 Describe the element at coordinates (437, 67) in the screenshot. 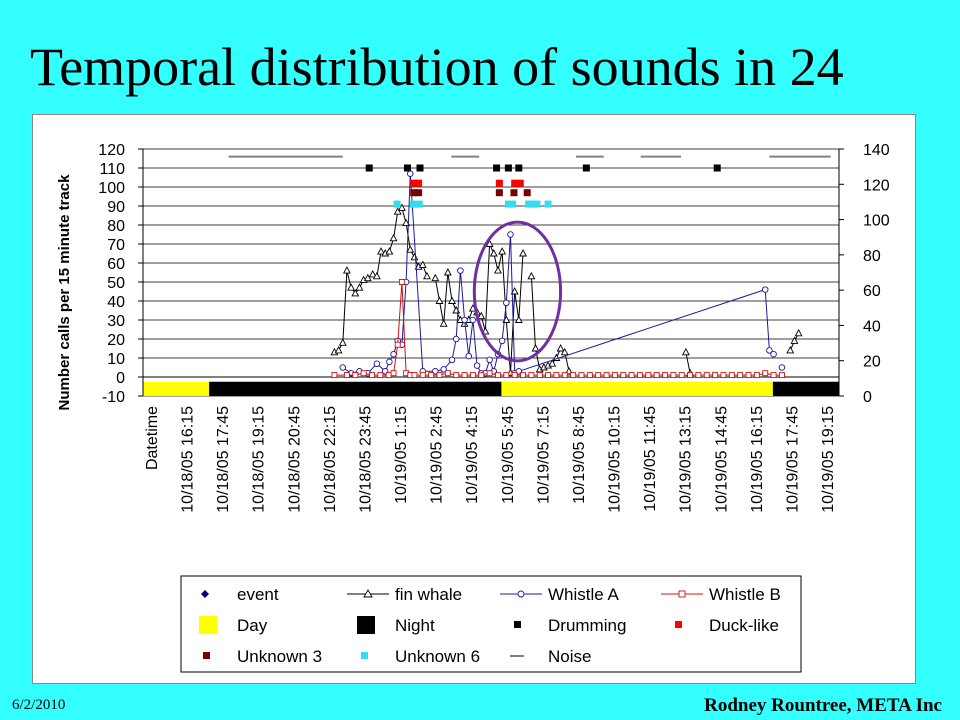

I see `slide-title: Temporal distribution of sounds in 24` at that location.